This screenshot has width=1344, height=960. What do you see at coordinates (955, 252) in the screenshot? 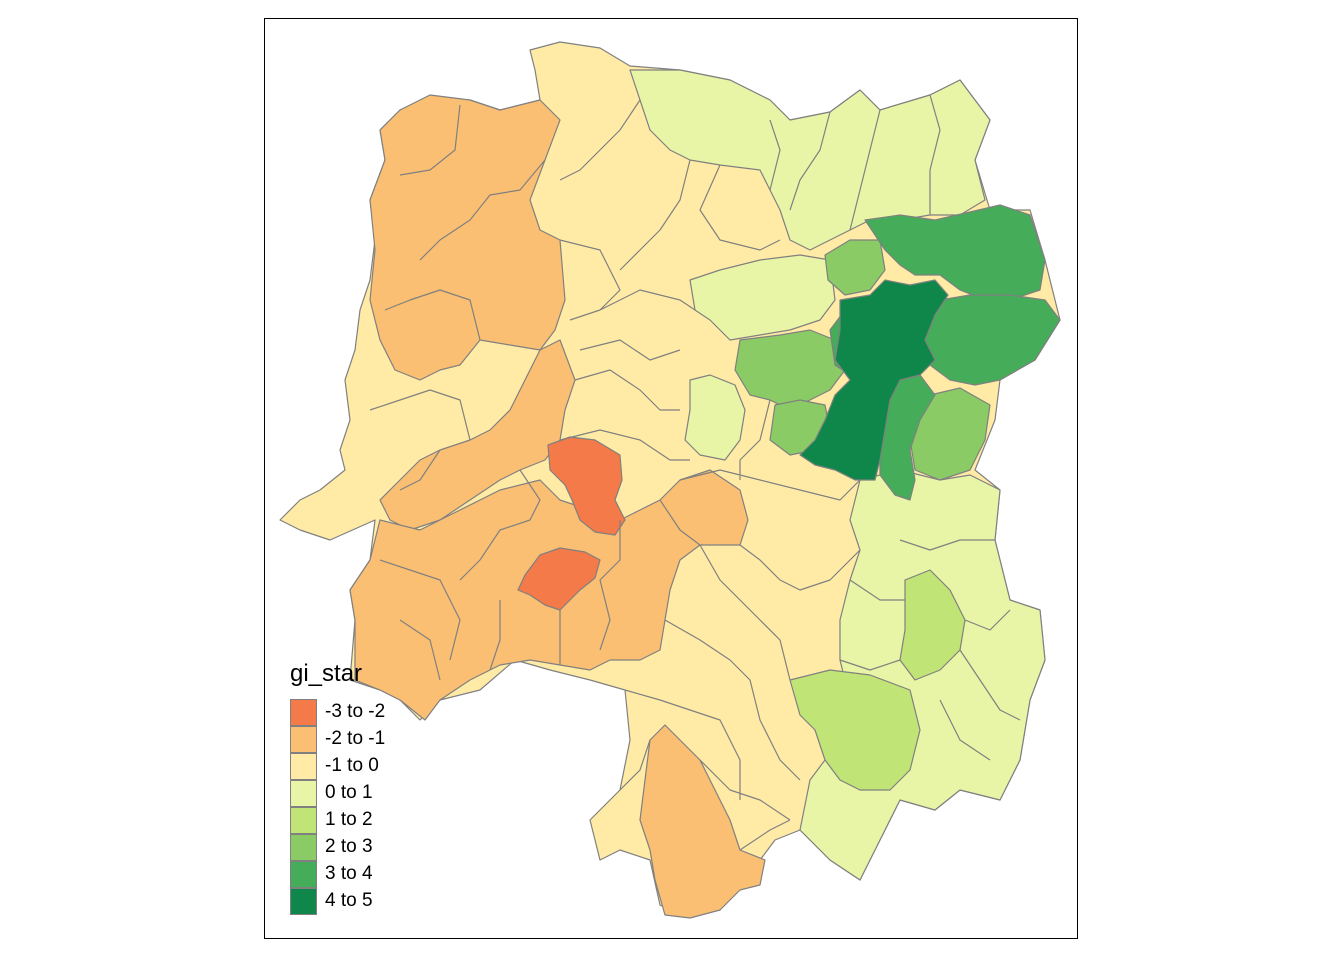
I see `region-3to4-northeast` at bounding box center [955, 252].